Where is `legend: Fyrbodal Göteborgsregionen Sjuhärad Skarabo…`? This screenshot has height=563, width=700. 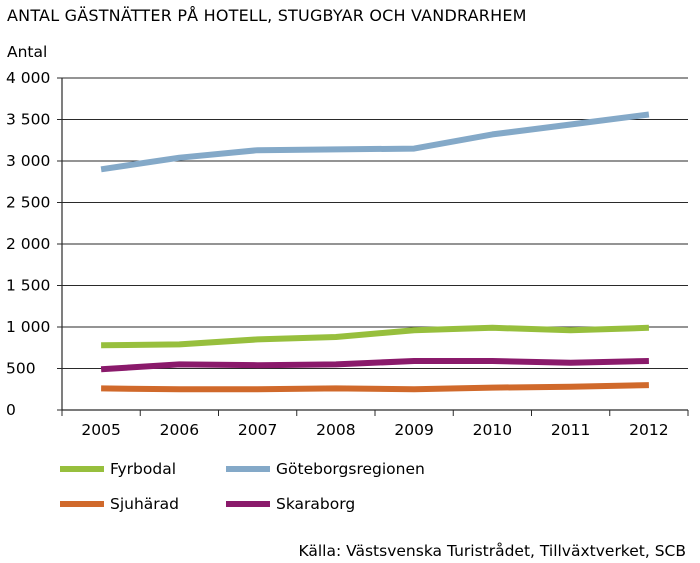
legend: Fyrbodal Göteborgsregionen Sjuhärad Skarabo… is located at coordinates (242, 486).